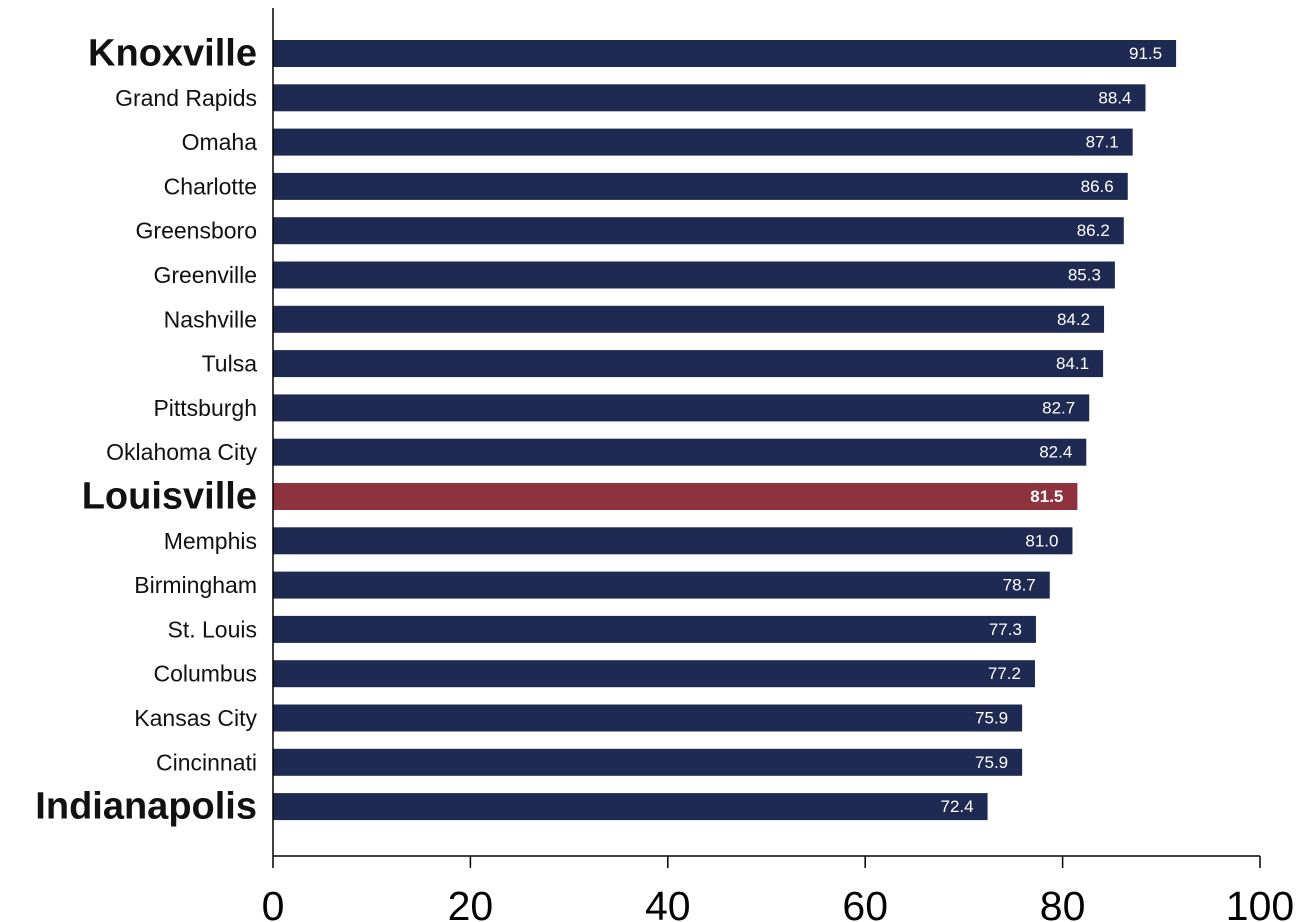 Image resolution: width=1296 pixels, height=922 pixels. I want to click on bar-knoxville, so click(725, 53).